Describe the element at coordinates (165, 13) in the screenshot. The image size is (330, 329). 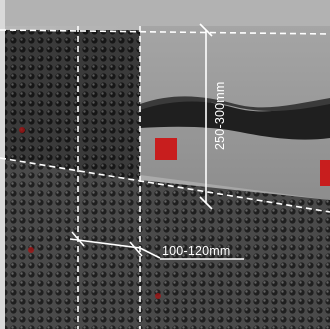
I see `top-wall-band` at that location.